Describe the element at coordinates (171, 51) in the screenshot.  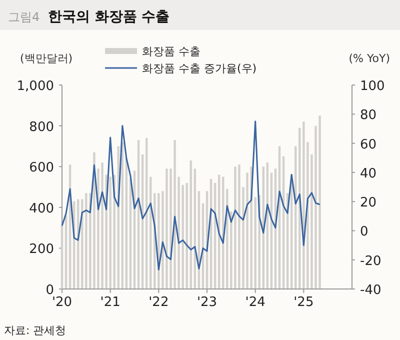
I see `legend-label: 화장품 수출` at that location.